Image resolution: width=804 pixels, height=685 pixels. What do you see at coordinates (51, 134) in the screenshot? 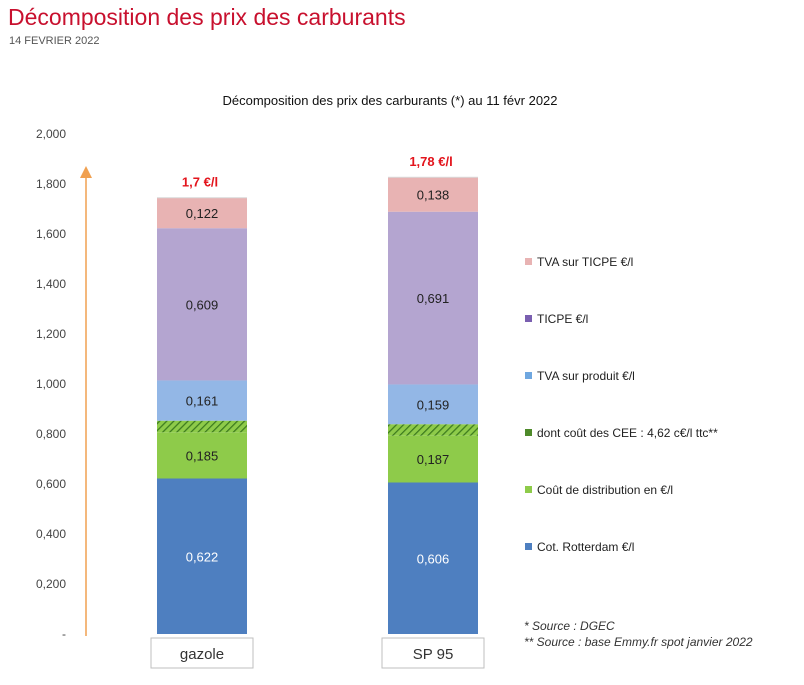
I see `y-tick-label: 2,000` at bounding box center [51, 134].